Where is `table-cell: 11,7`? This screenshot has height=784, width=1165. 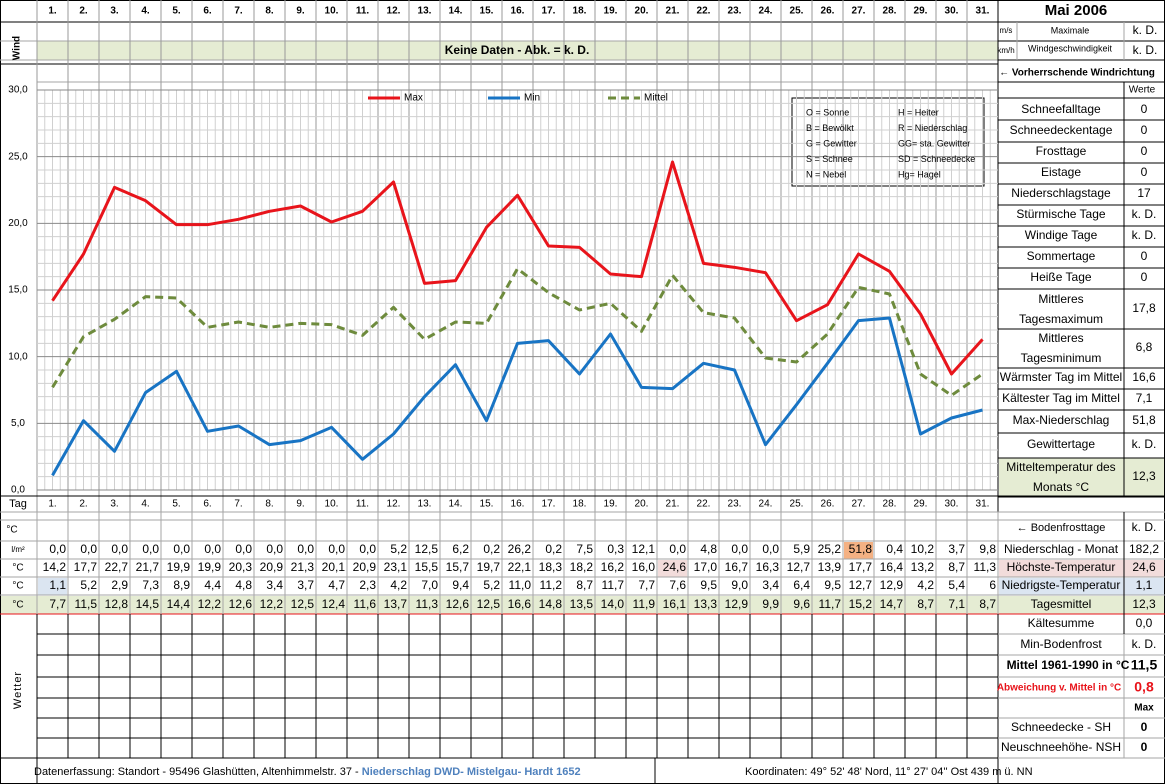 table-cell: 11,7 is located at coordinates (613, 585).